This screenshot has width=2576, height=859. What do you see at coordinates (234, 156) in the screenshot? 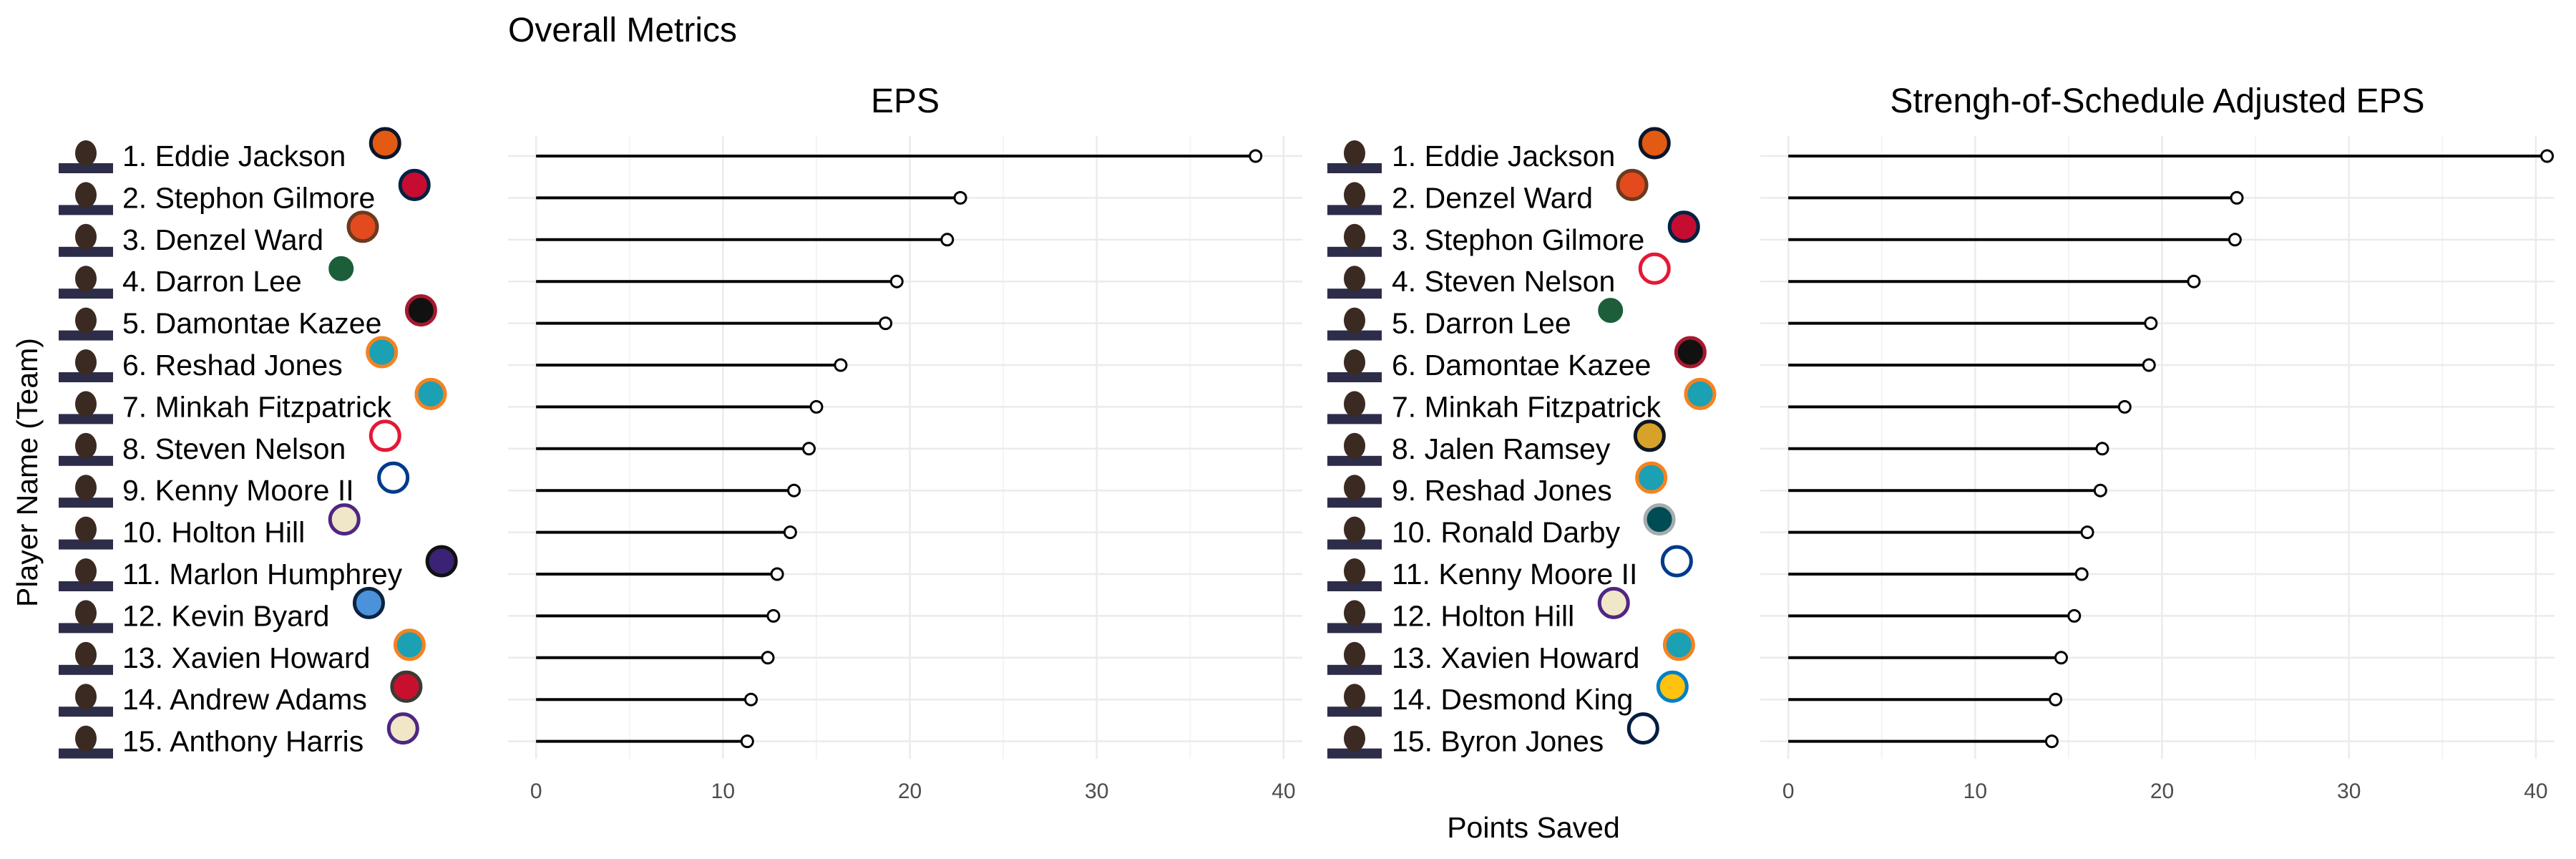
I see `player-label: 1. Eddie Jackson` at bounding box center [234, 156].